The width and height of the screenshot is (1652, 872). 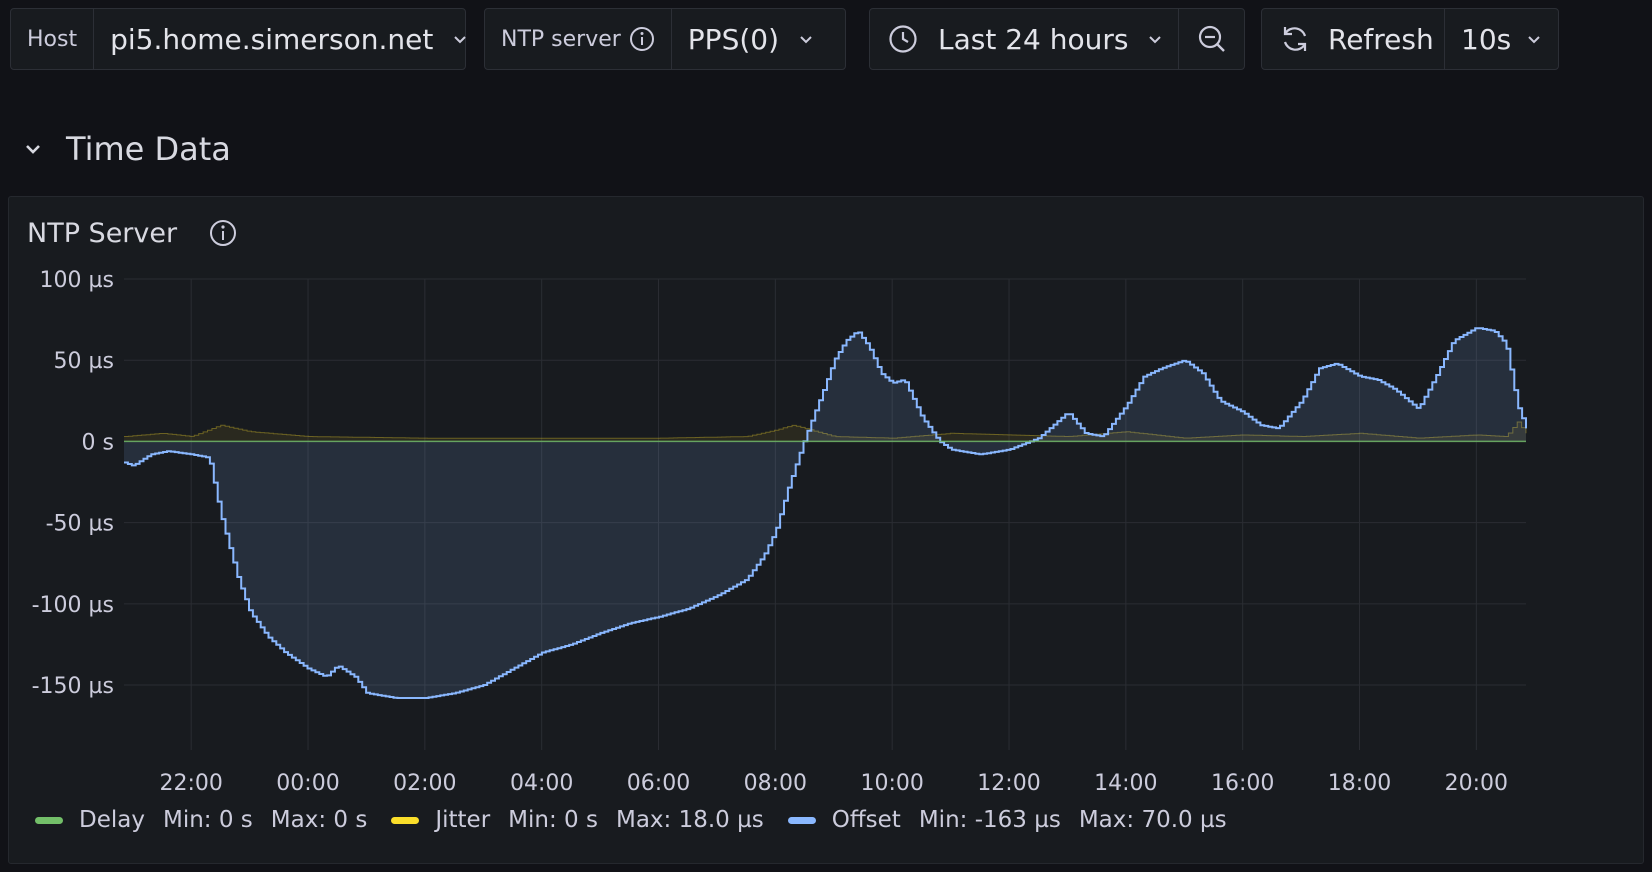 I want to click on refresh-interval-select: 10s, so click(x=1501, y=39).